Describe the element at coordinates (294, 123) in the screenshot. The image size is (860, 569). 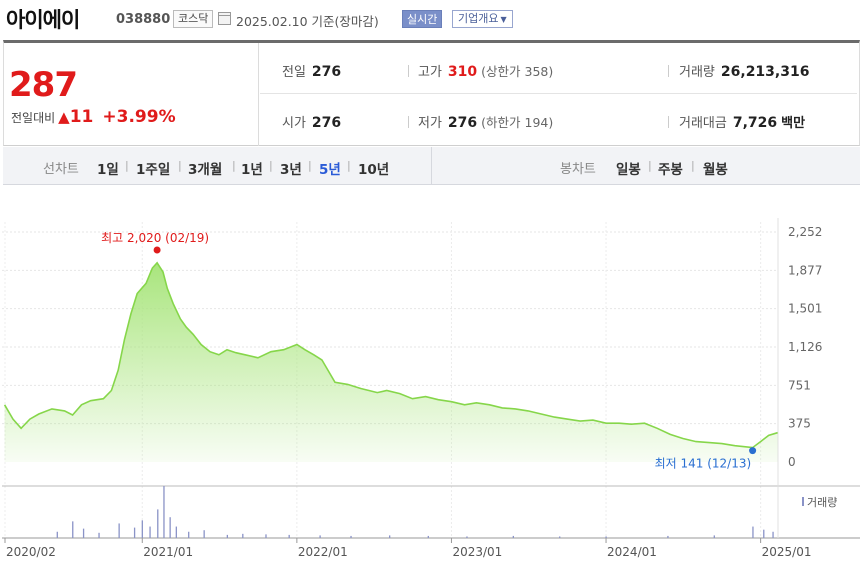
I see `stat-label: 시가` at that location.